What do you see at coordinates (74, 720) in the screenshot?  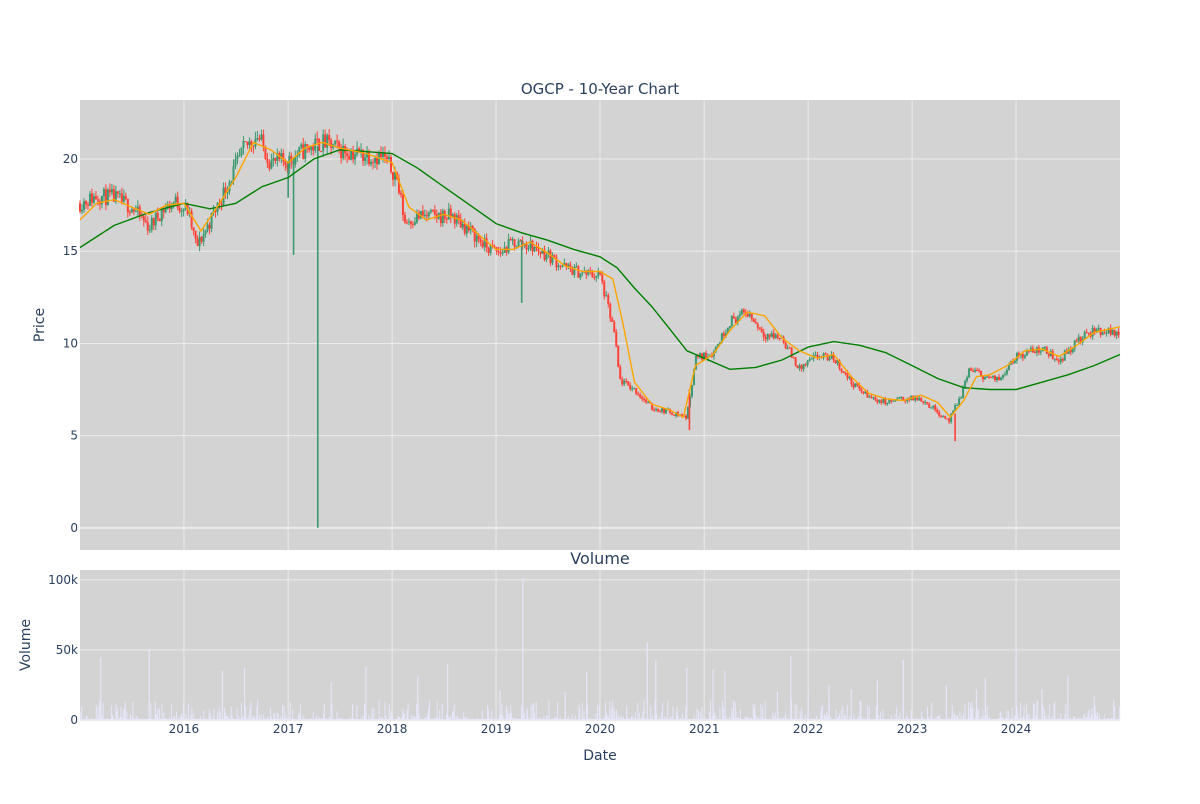 I see `volume-y-tick-label: 0` at bounding box center [74, 720].